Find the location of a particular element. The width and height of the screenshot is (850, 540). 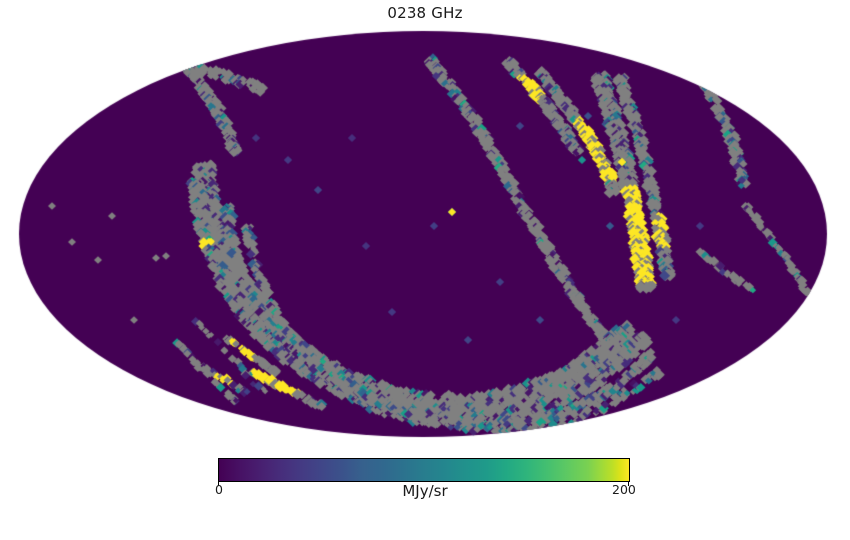

colorbar-gradient is located at coordinates (424, 470).